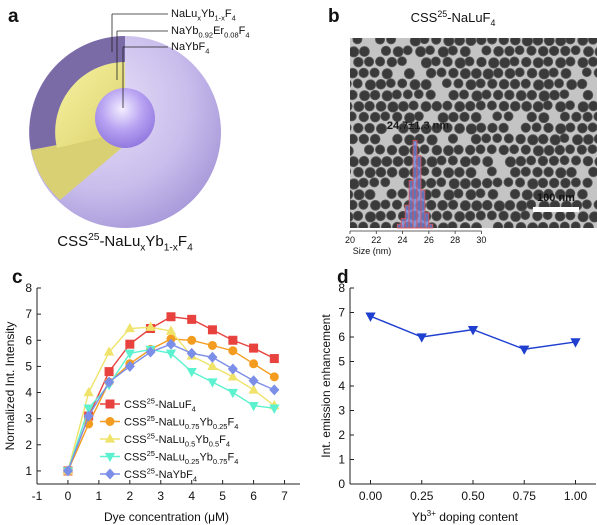 The height and width of the screenshot is (525, 597). Describe the element at coordinates (199, 17) in the screenshot. I see `text-segment: x` at that location.